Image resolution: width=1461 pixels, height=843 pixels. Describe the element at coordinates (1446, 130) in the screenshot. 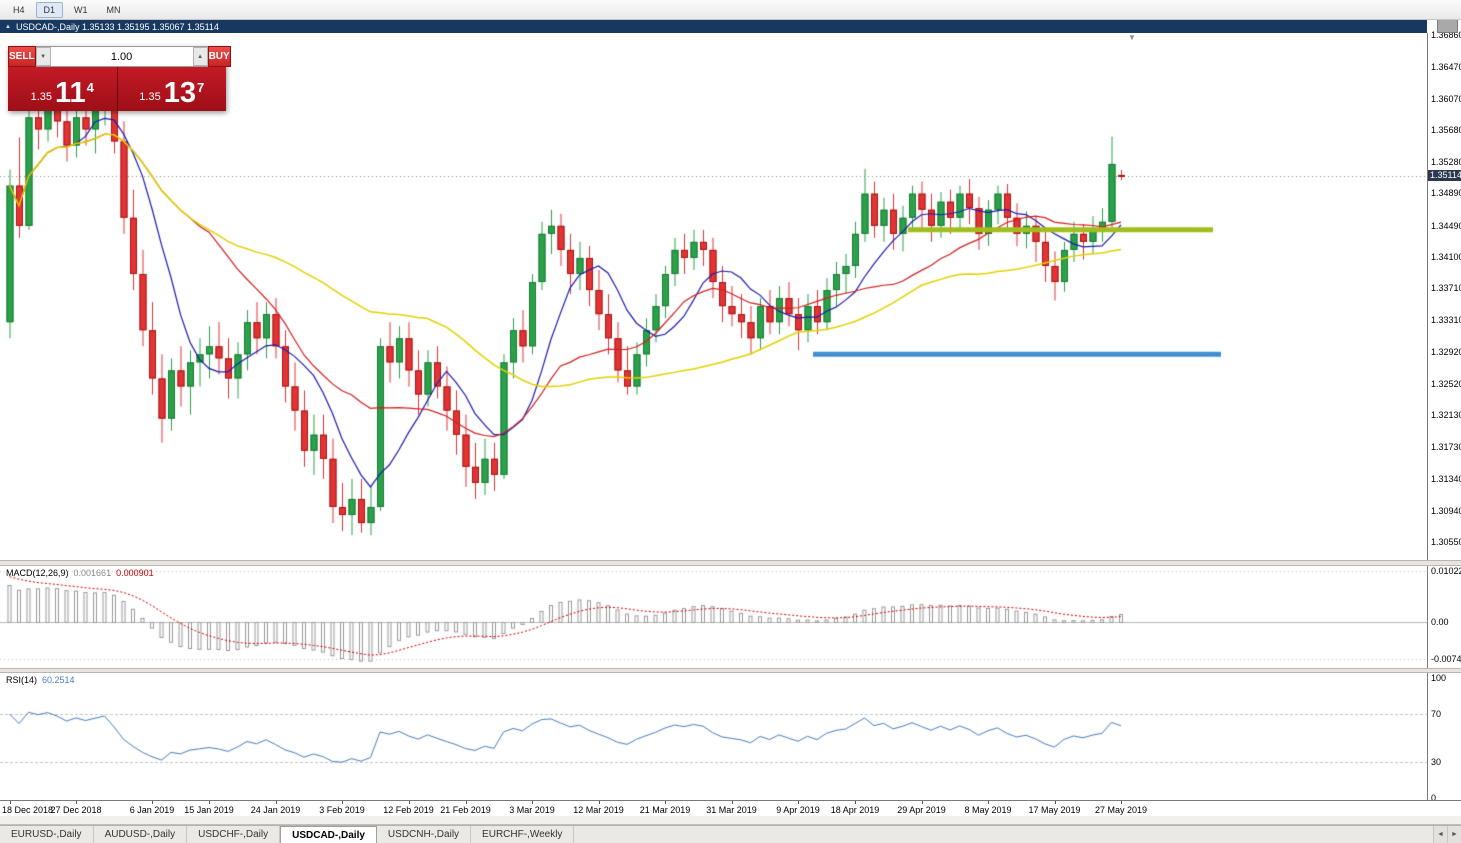

I see `price-tick-label: 1.35680` at that location.